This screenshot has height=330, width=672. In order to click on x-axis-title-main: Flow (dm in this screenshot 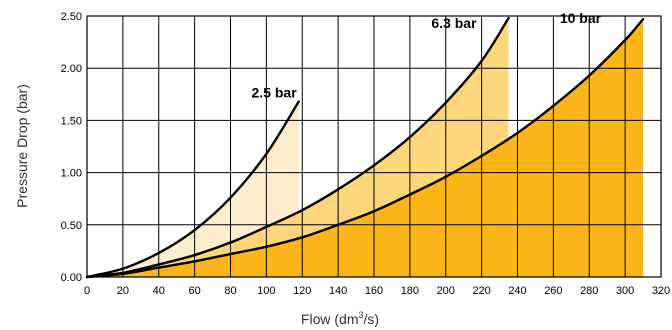, I will do `click(330, 319)`.